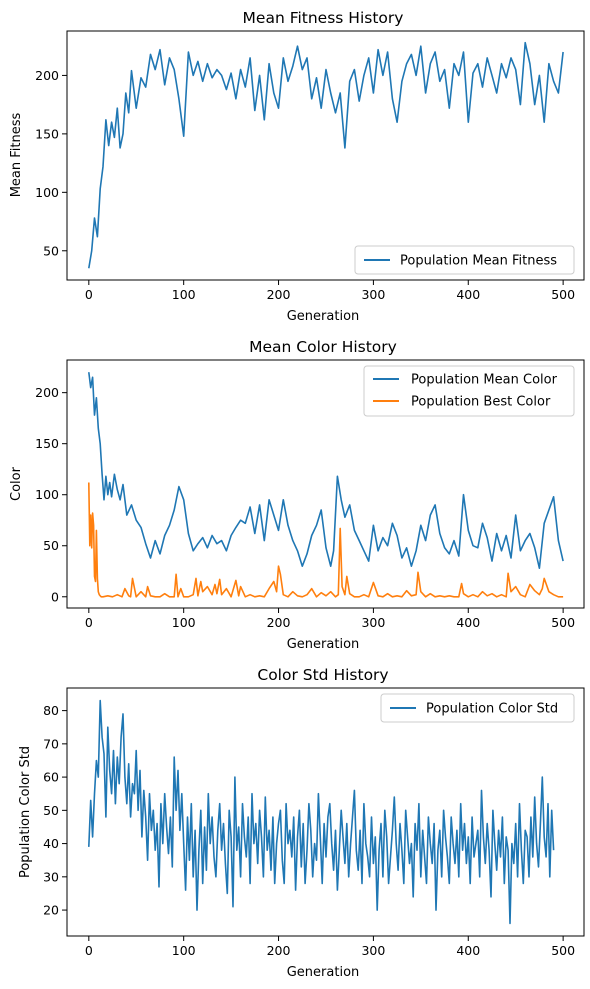  What do you see at coordinates (279, 622) in the screenshot?
I see `x-tick-label-2-2: 200` at bounding box center [279, 622].